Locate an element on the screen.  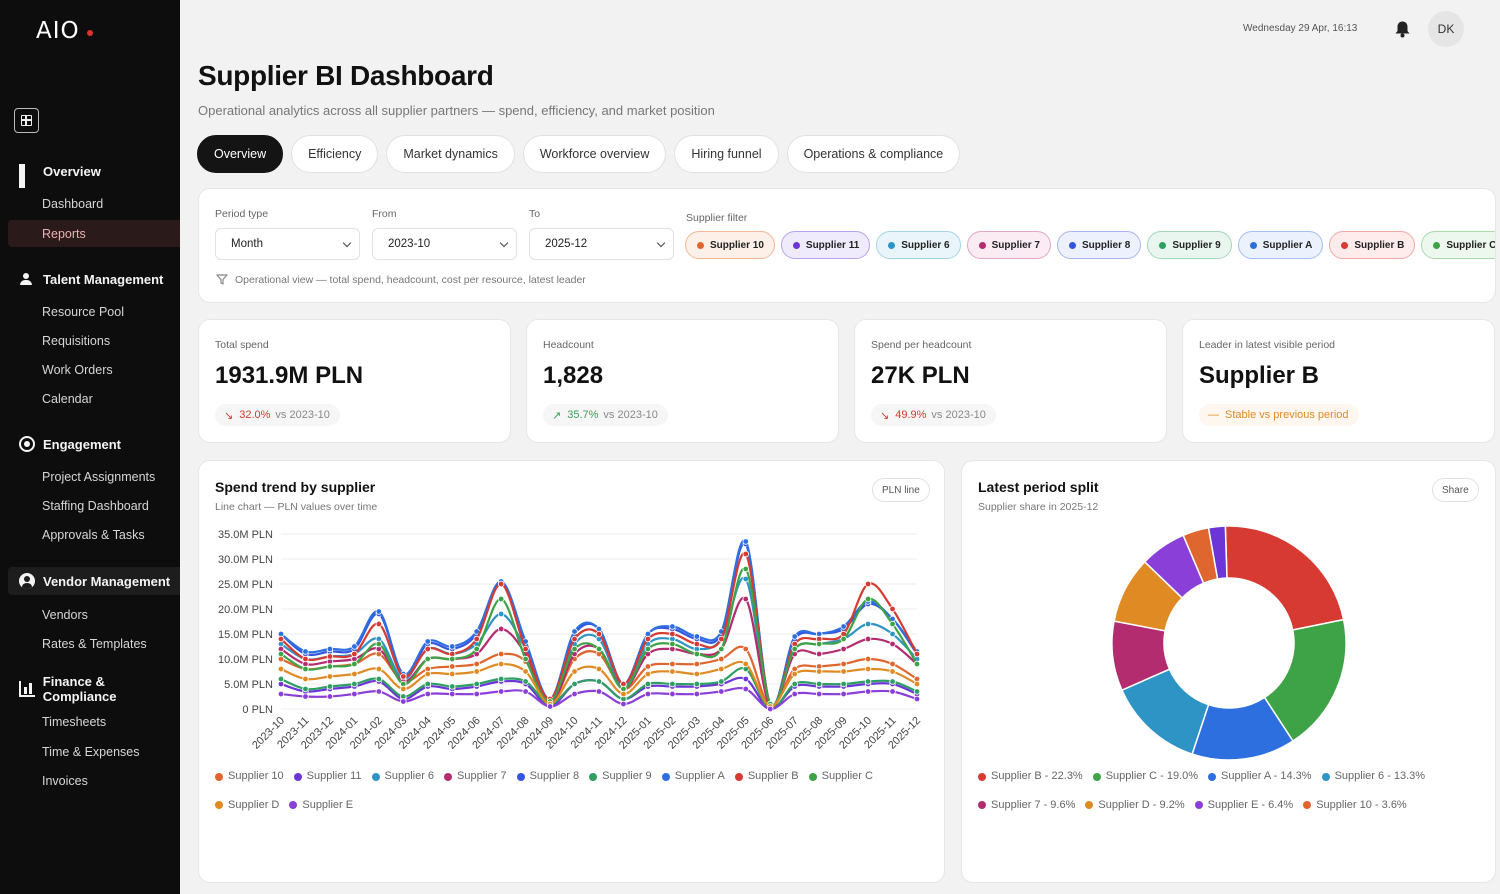
sidebar-toggle-icon is located at coordinates (26, 120).